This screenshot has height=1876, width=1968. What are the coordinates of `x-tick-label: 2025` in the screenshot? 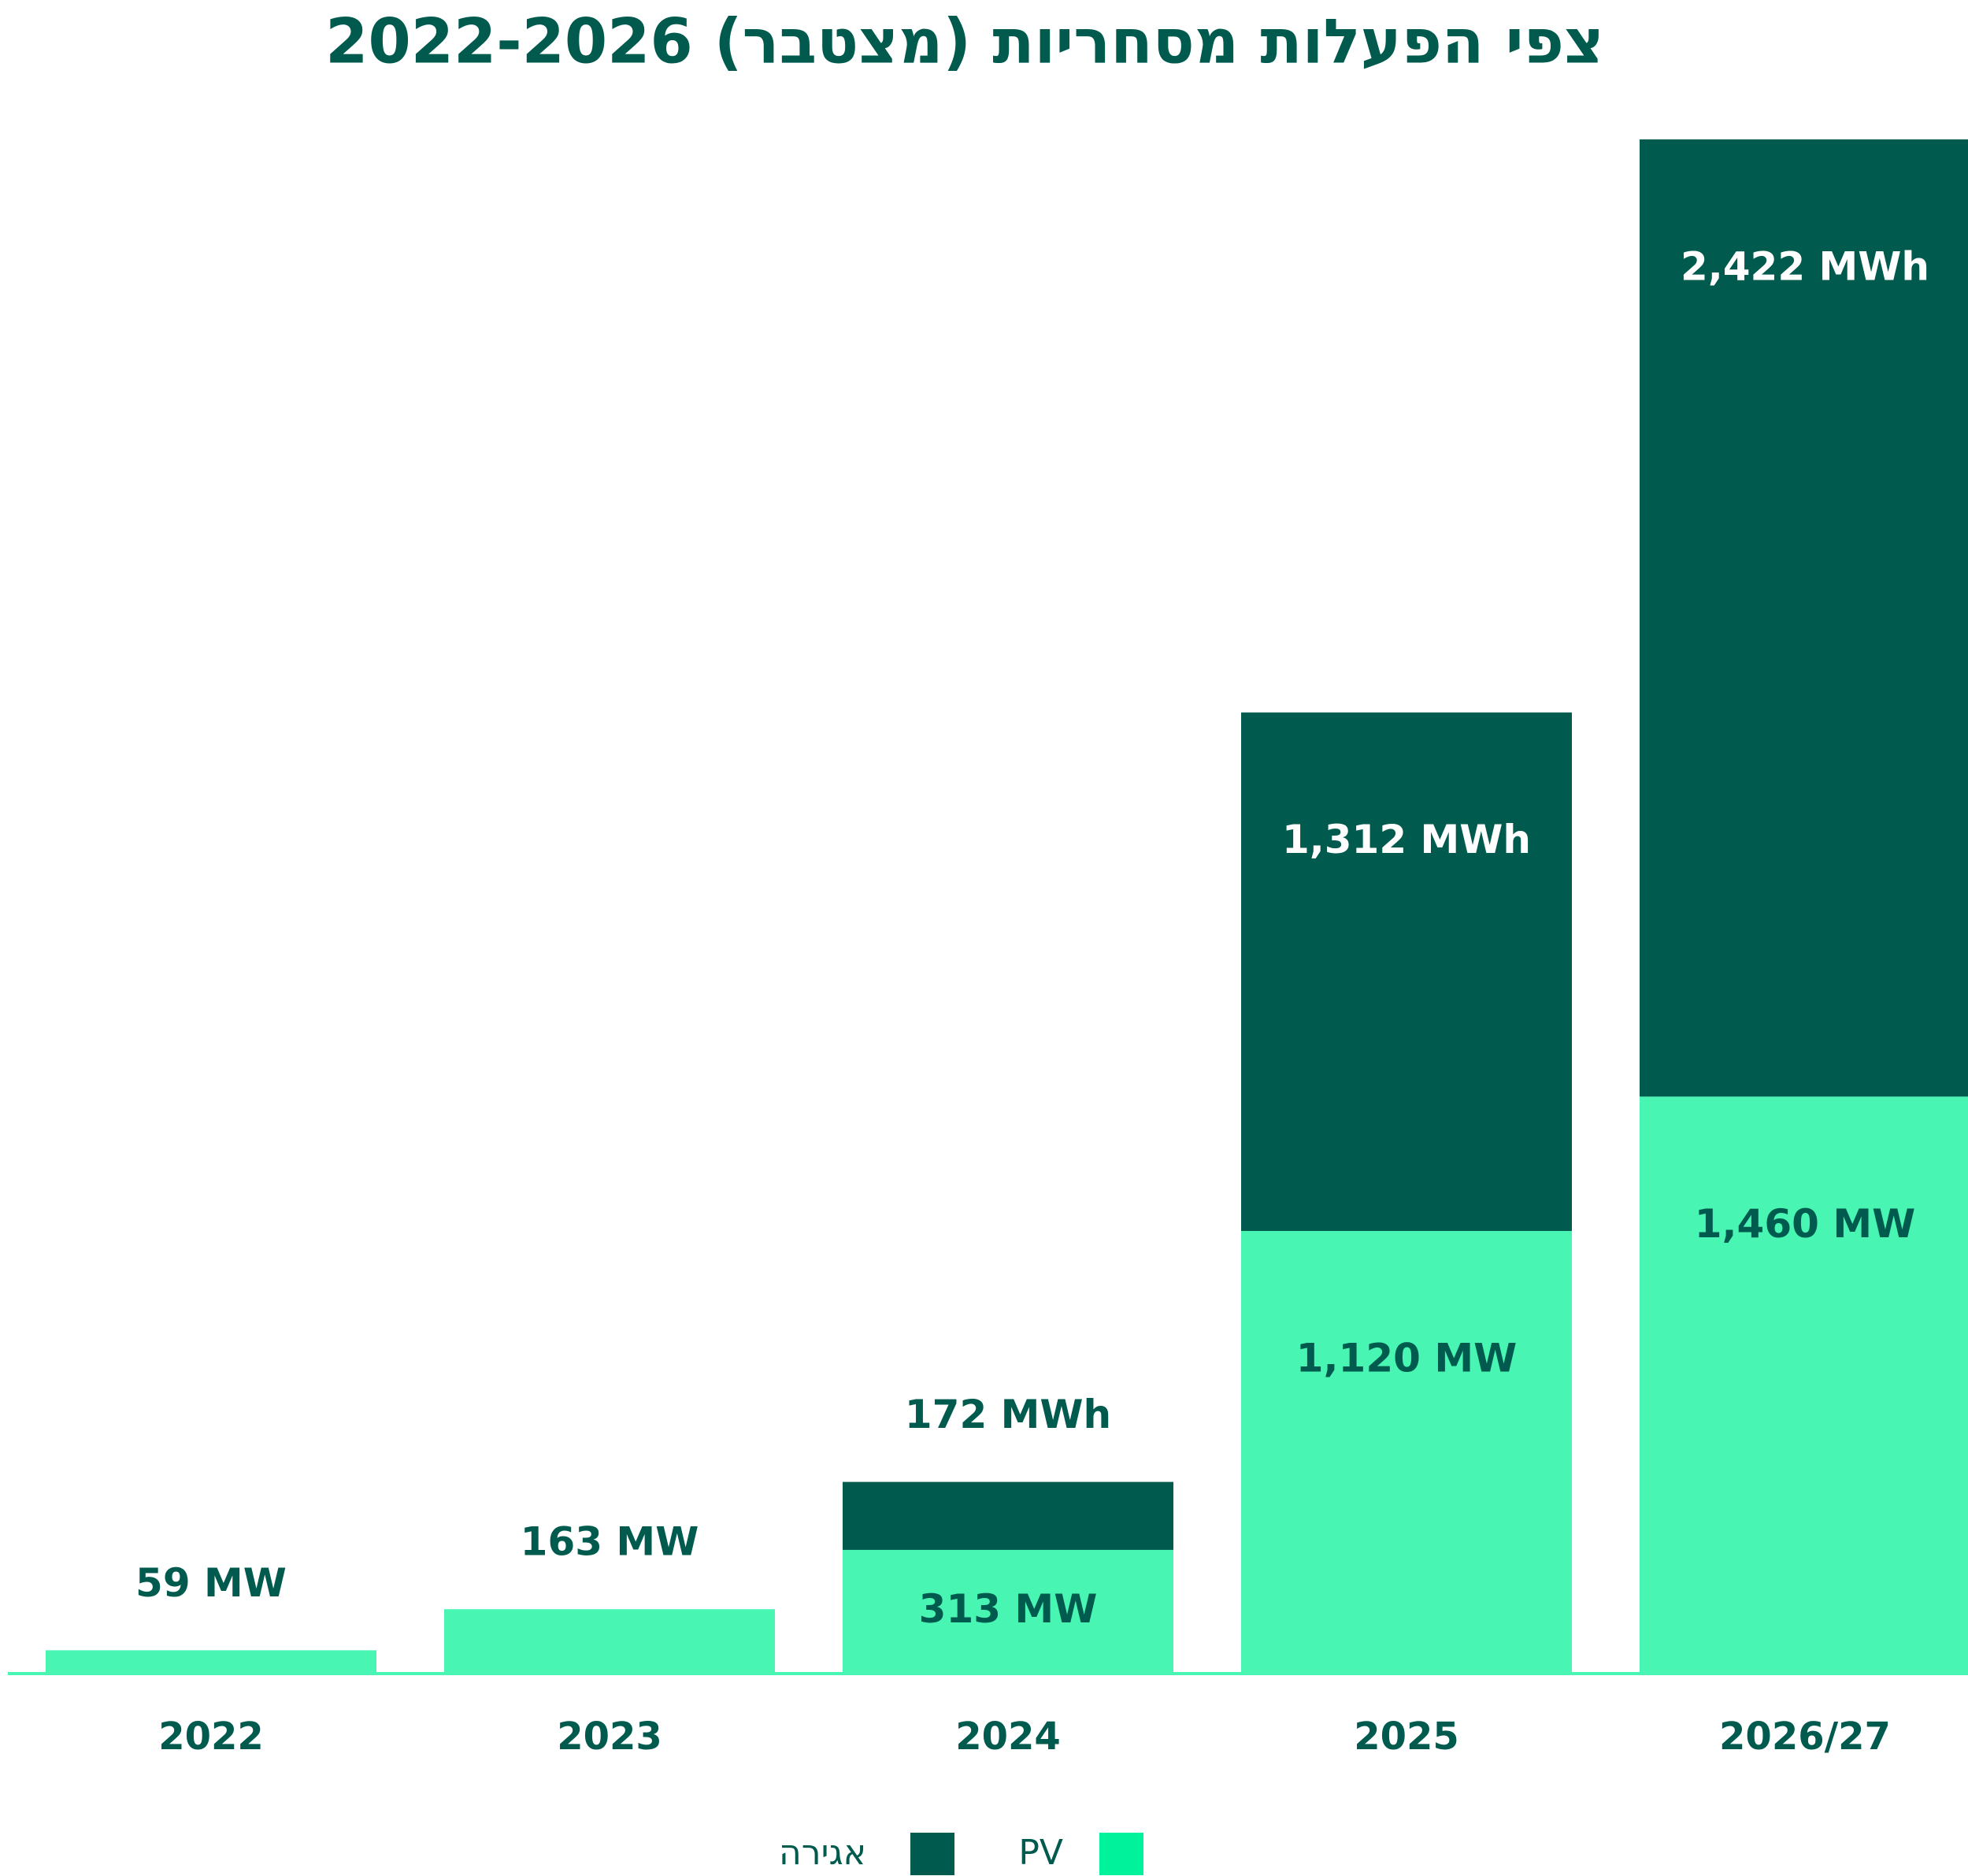 It's located at (1406, 1737).